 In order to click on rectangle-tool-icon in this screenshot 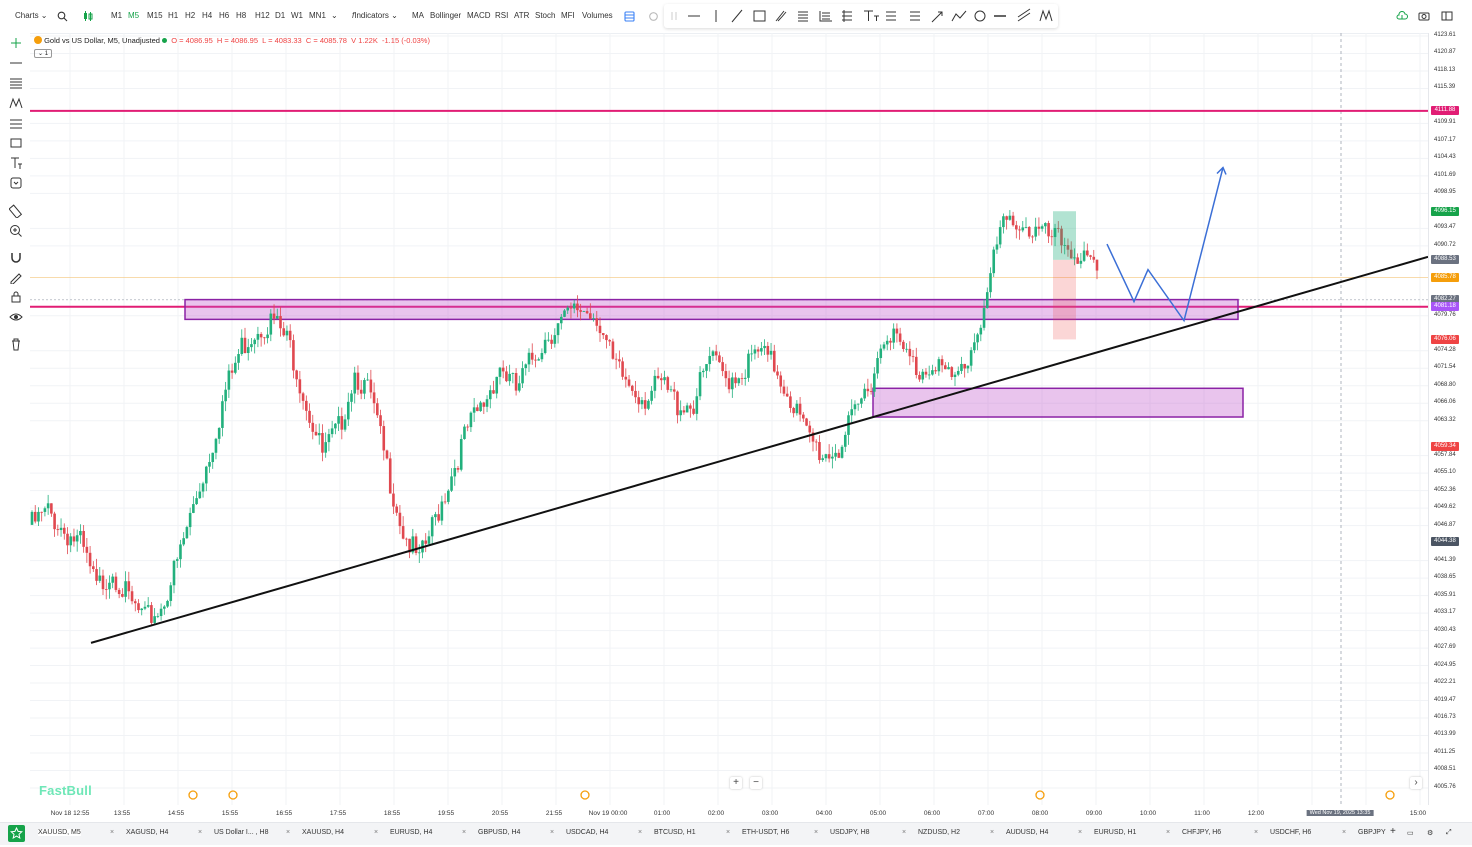, I will do `click(16, 143)`.